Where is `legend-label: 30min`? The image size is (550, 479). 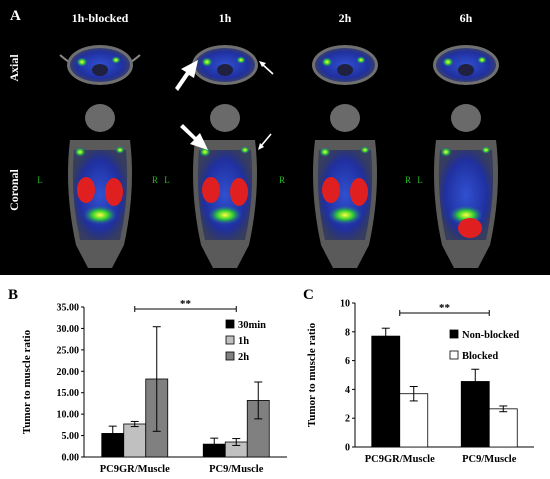 legend-label: 30min is located at coordinates (252, 325).